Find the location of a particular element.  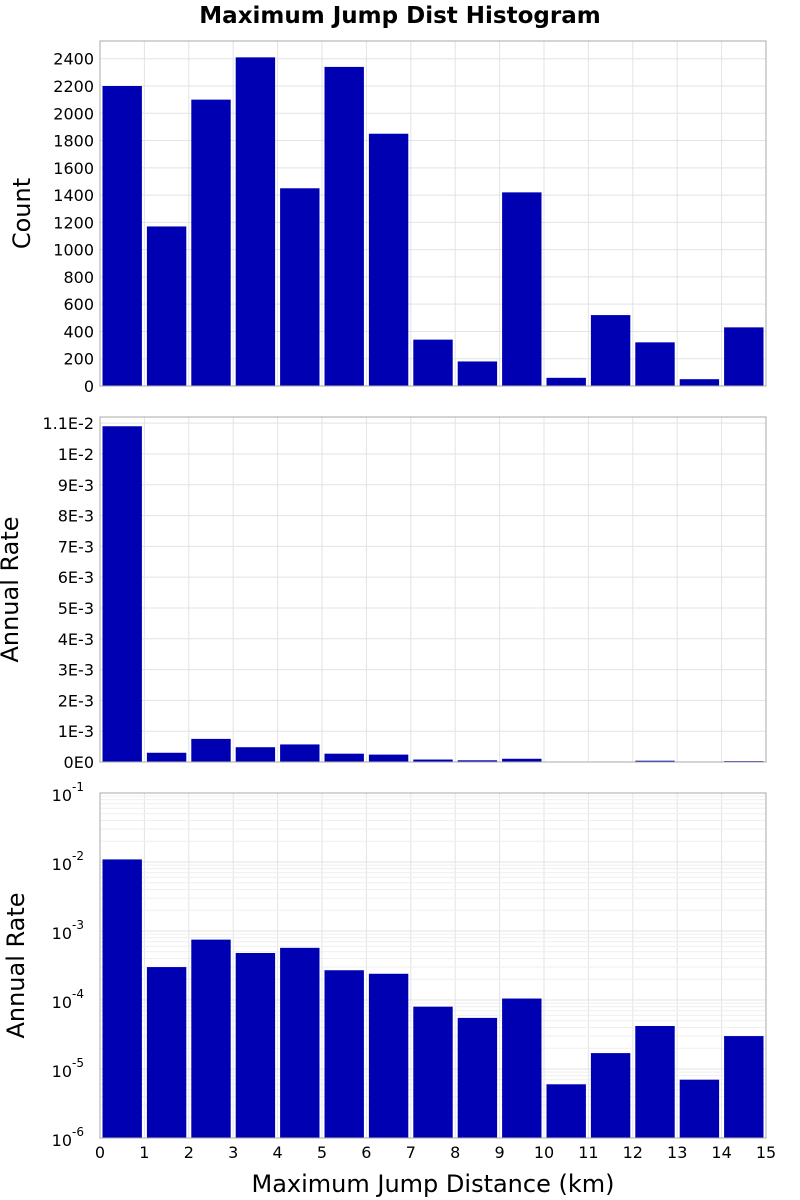

x-tick-label: 9 is located at coordinates (500, 1152).